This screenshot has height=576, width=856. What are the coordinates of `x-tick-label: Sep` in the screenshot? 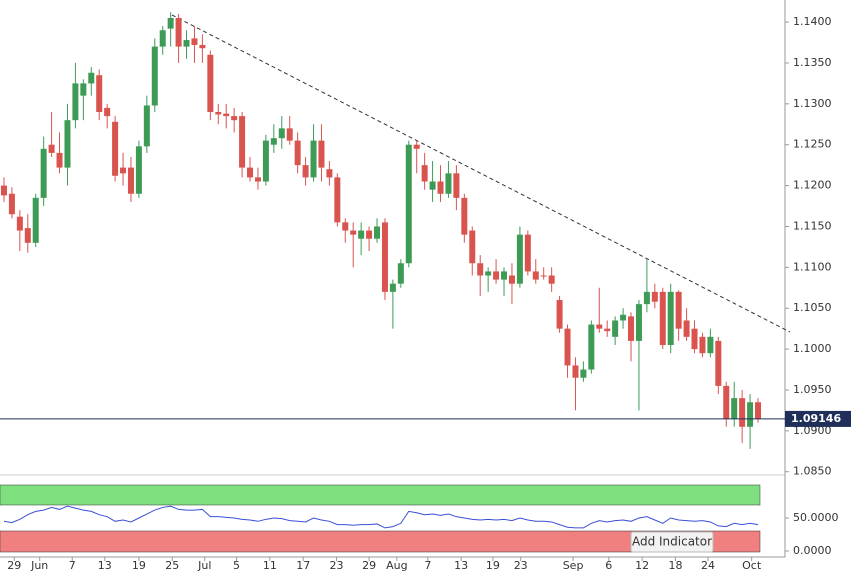 It's located at (573, 565).